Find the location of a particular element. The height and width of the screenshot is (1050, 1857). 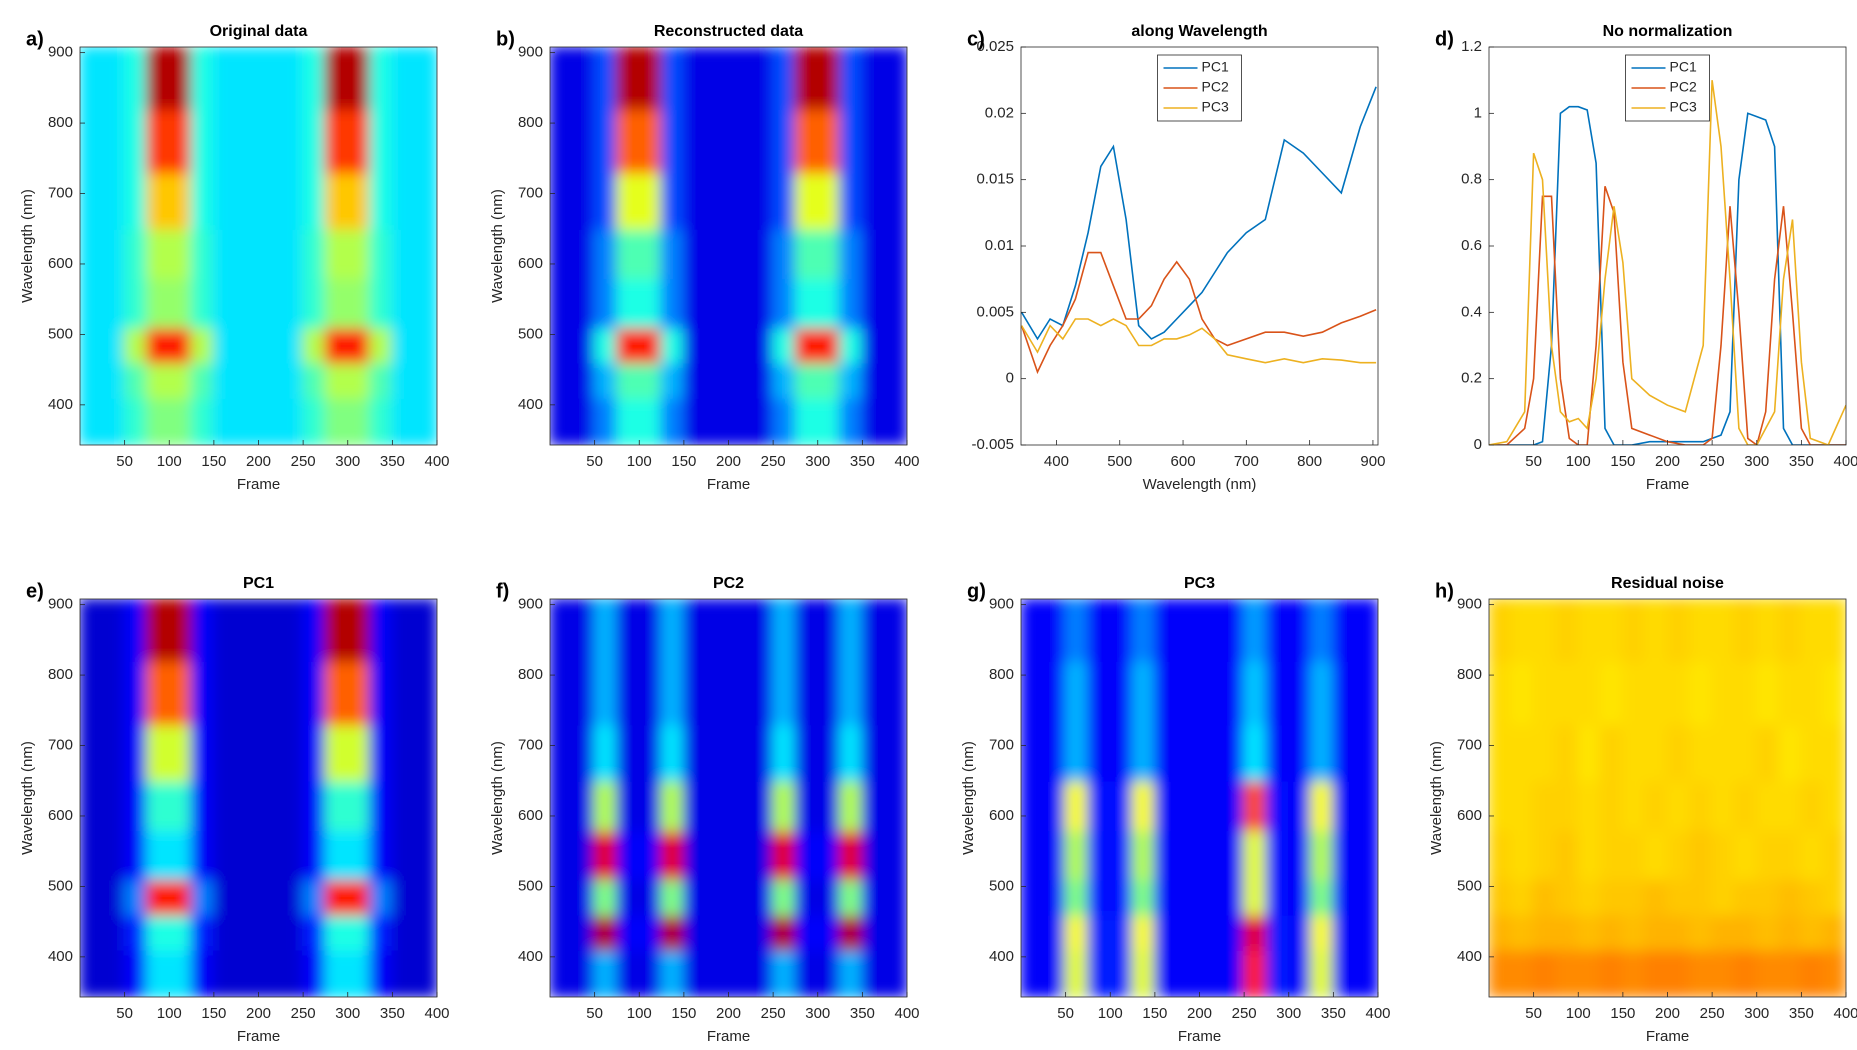

panel-label: a) is located at coordinates (35, 39).